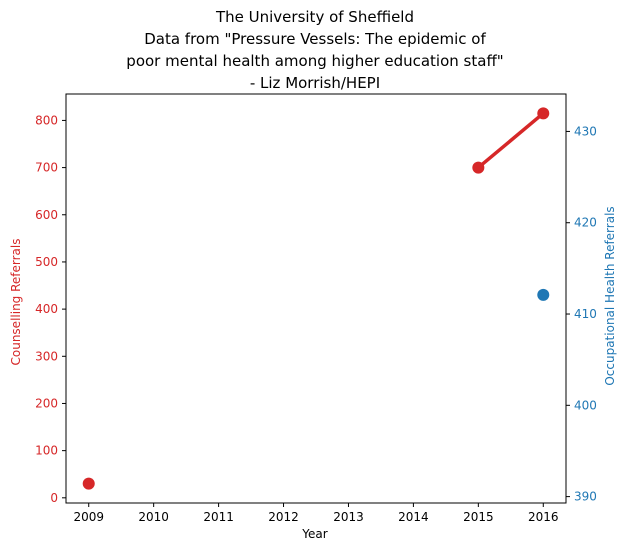 This screenshot has height=551, width=630. I want to click on y-right-tick-label: 430, so click(585, 131).